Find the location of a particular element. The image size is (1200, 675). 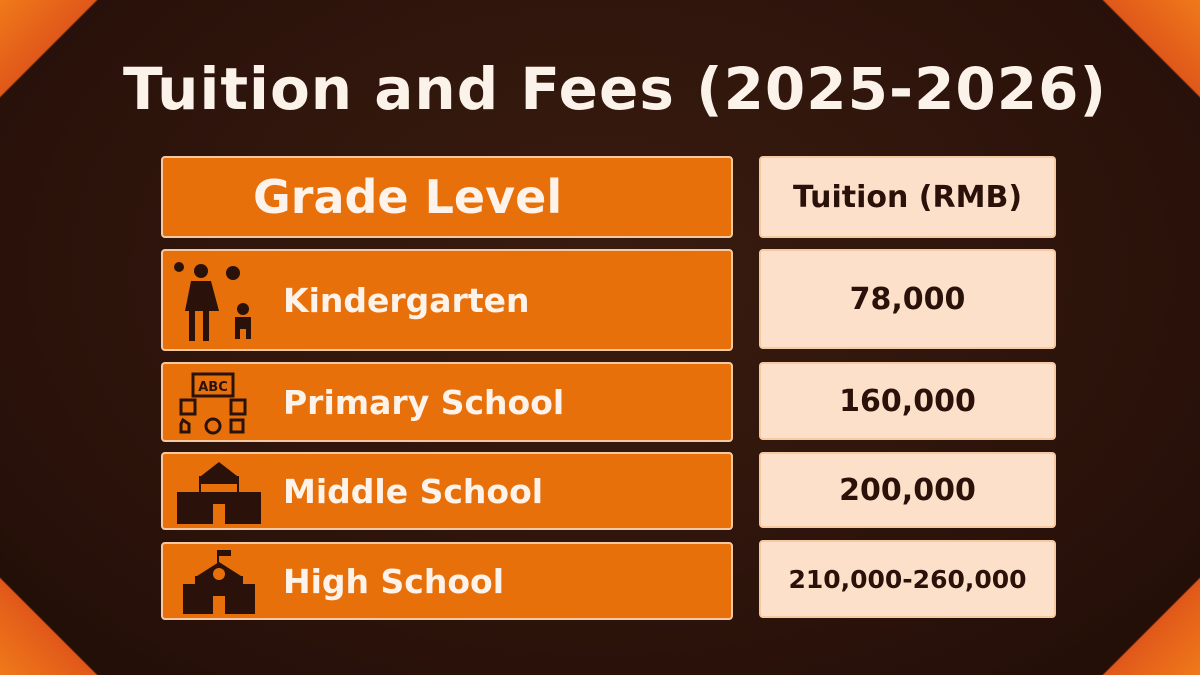

table-row-grade: ABC Primary School is located at coordinates (447, 402).